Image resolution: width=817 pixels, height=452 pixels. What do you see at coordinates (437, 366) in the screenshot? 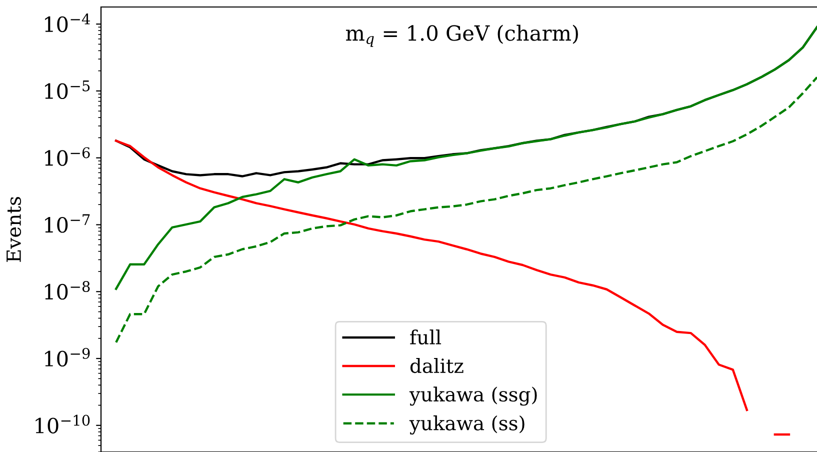
I see `legend-label: dalitz` at bounding box center [437, 366].